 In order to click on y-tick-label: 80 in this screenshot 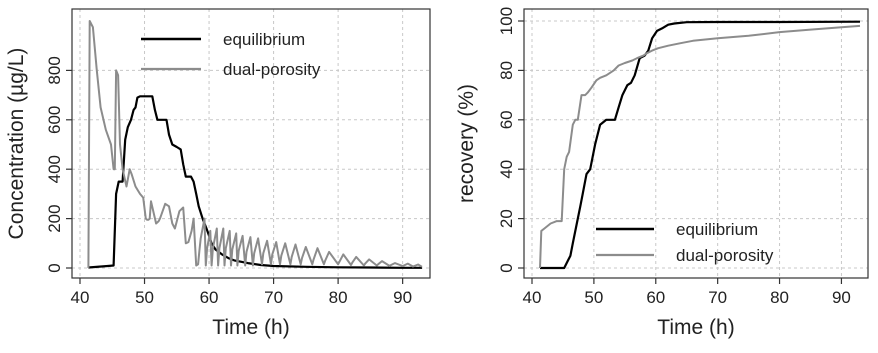, I will do `click(506, 70)`.